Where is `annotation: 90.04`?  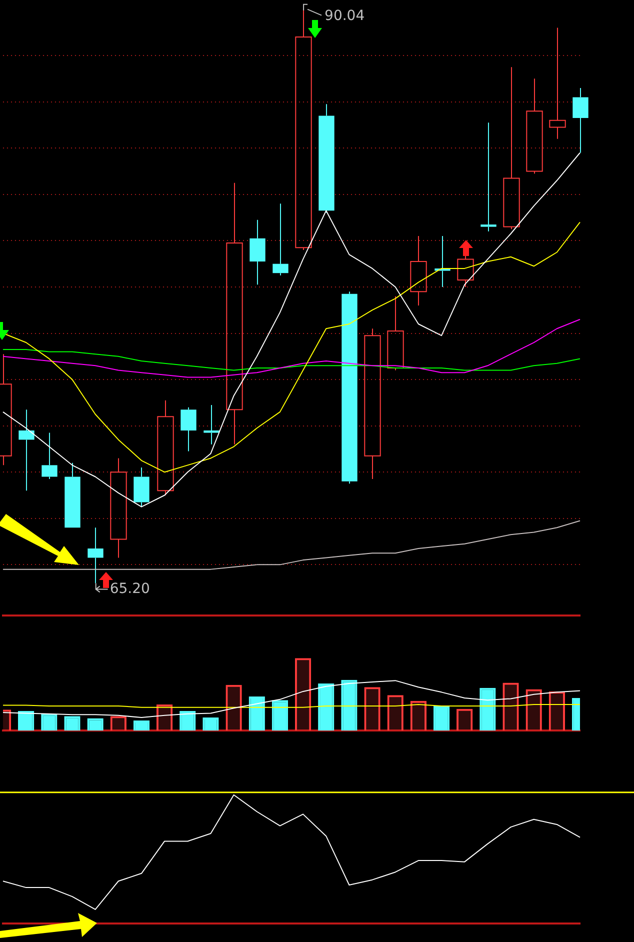 annotation: 90.04 is located at coordinates (344, 16).